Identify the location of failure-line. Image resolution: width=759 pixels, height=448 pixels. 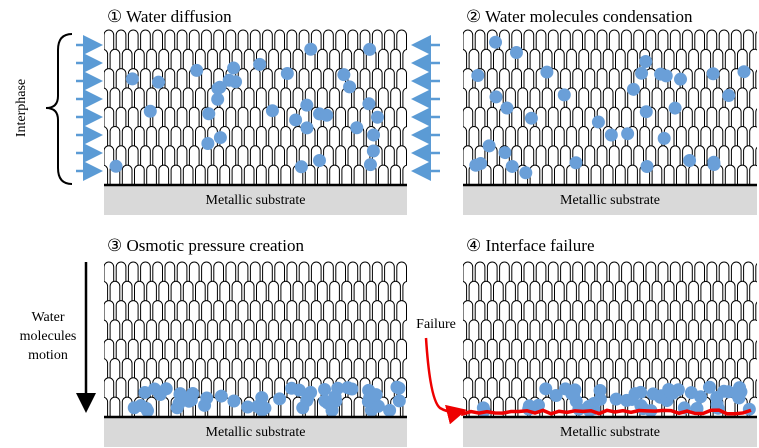
(606, 412).